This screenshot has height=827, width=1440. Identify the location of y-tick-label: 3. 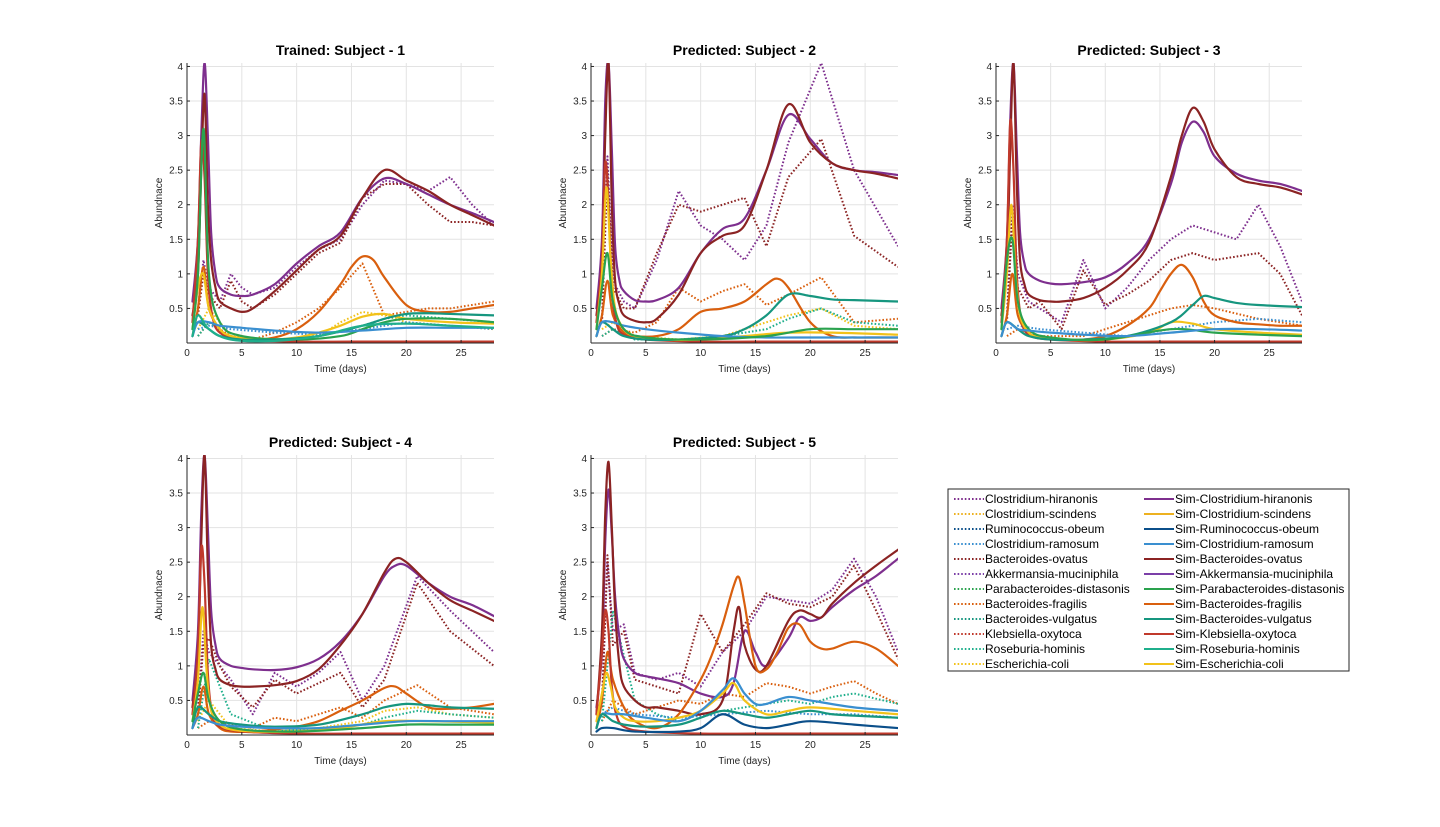
(989, 136).